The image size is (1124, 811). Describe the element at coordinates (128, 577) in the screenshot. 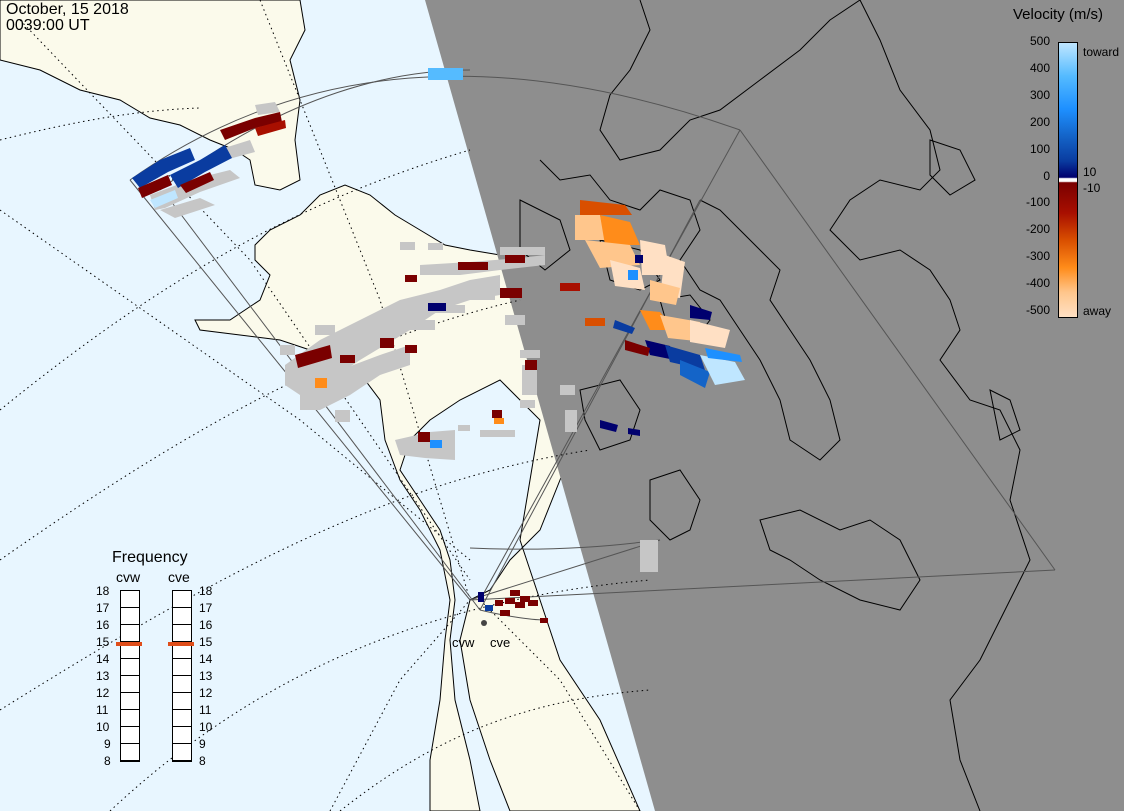

I see `frequency-radar-cvw: cvw` at that location.